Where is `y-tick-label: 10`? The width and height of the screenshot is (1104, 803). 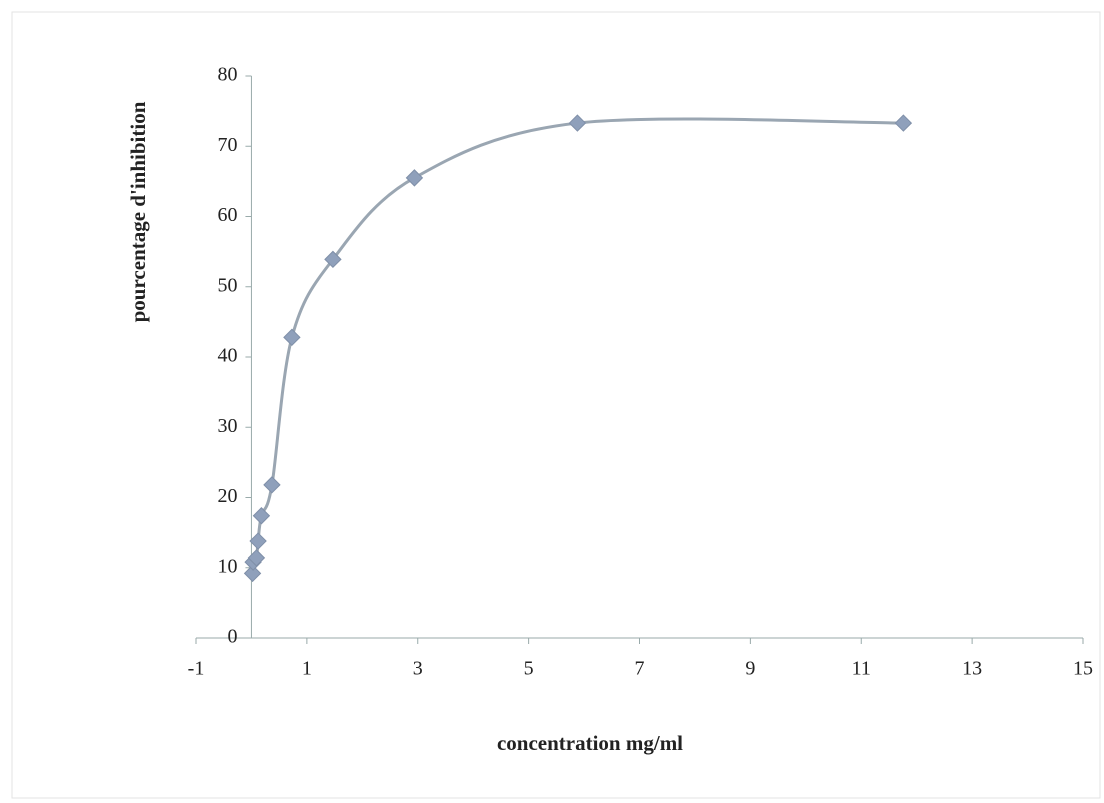 y-tick-label: 10 is located at coordinates (227, 566).